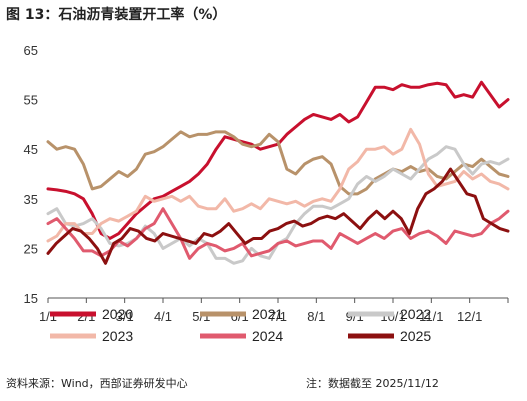 The image size is (527, 401). Describe the element at coordinates (163, 316) in the screenshot. I see `x-tick-label: 4/1` at that location.